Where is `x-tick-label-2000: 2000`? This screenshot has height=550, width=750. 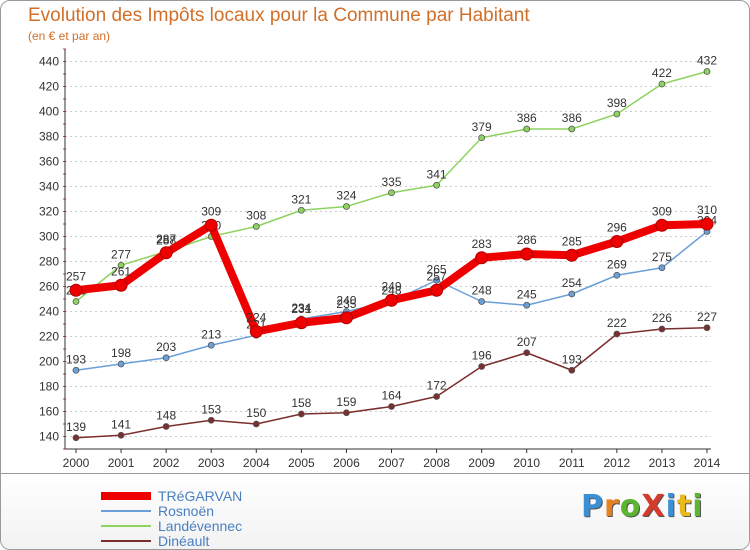
x-tick-label-2000: 2000 is located at coordinates (76, 463).